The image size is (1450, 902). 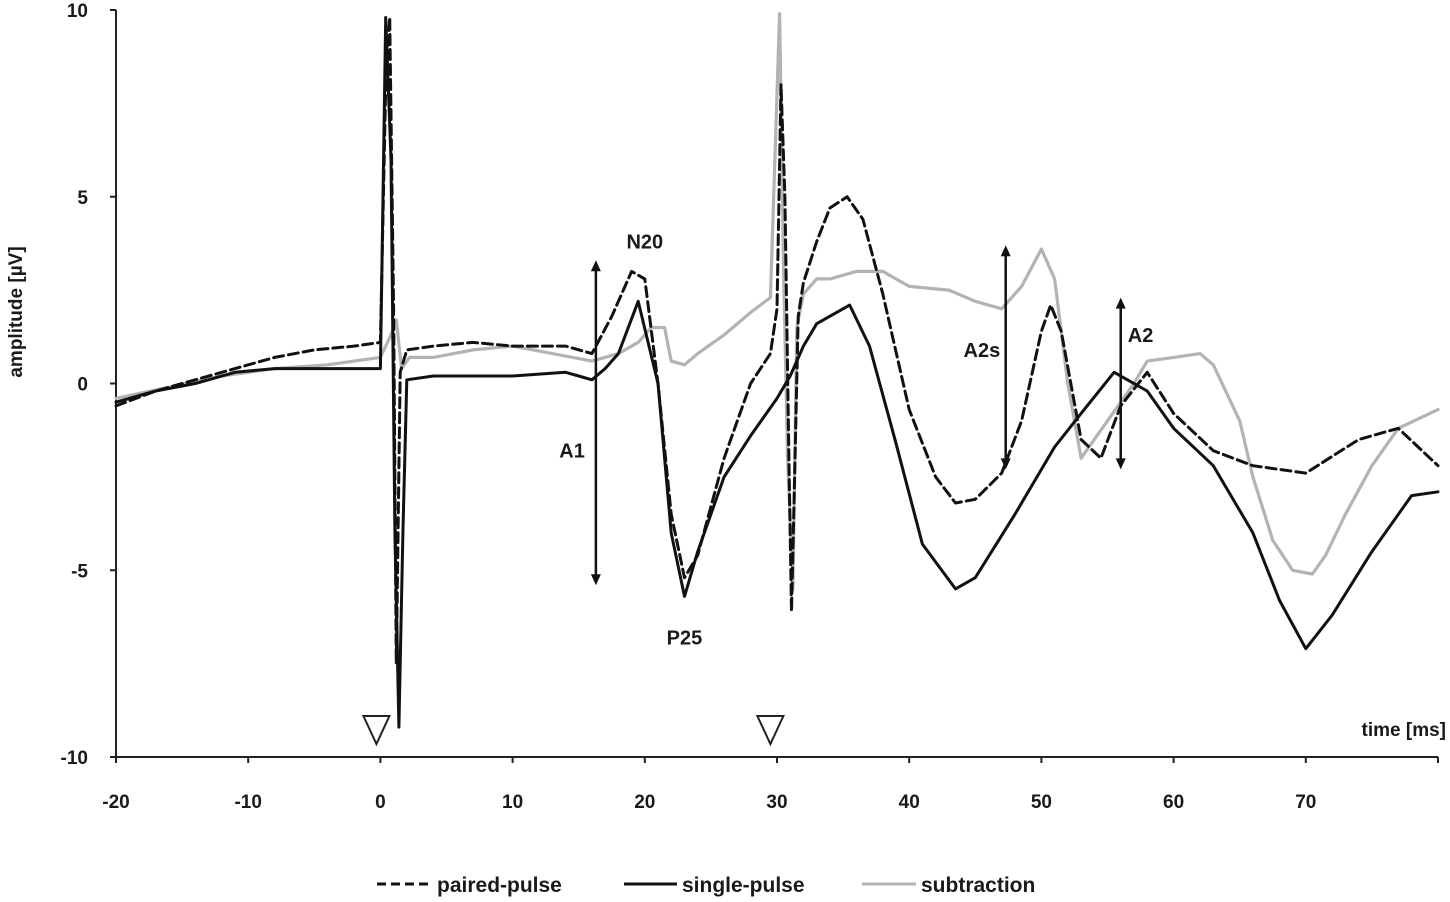 I want to click on x-tick-label: 10, so click(x=512, y=802).